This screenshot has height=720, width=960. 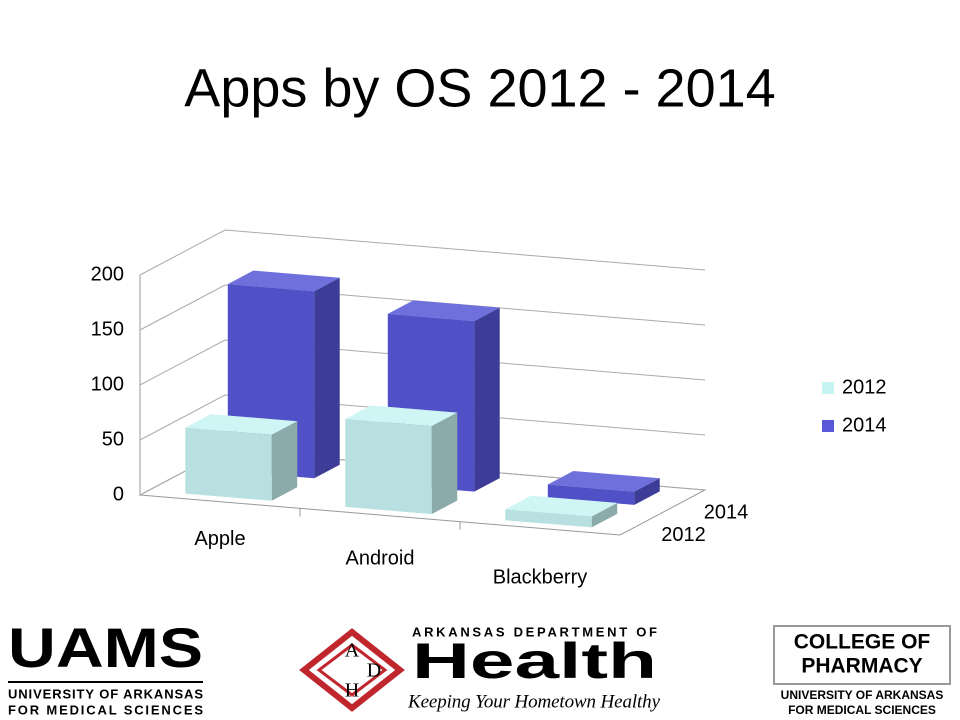 What do you see at coordinates (864, 387) in the screenshot?
I see `legend-label: 2012` at bounding box center [864, 387].